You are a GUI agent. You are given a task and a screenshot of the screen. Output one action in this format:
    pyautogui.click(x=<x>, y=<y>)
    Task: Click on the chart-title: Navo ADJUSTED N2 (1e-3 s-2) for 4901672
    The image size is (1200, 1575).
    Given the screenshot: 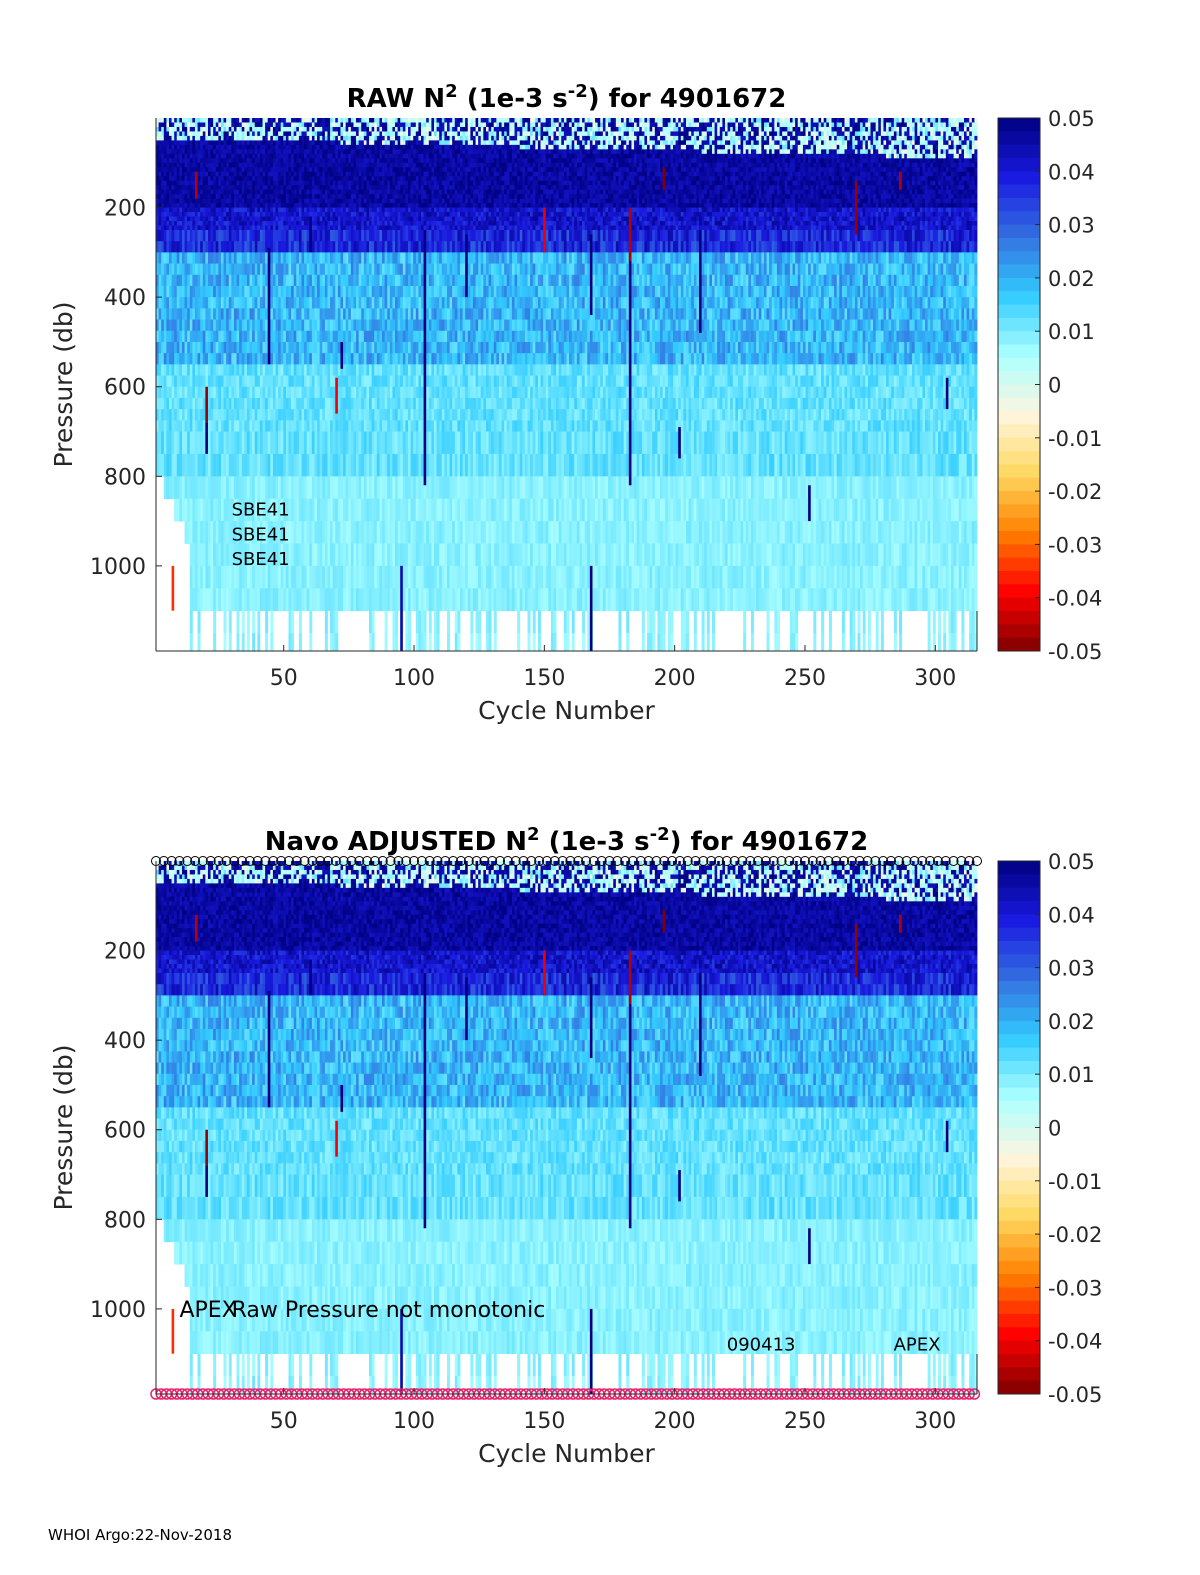 What is the action you would take?
    pyautogui.click(x=567, y=841)
    